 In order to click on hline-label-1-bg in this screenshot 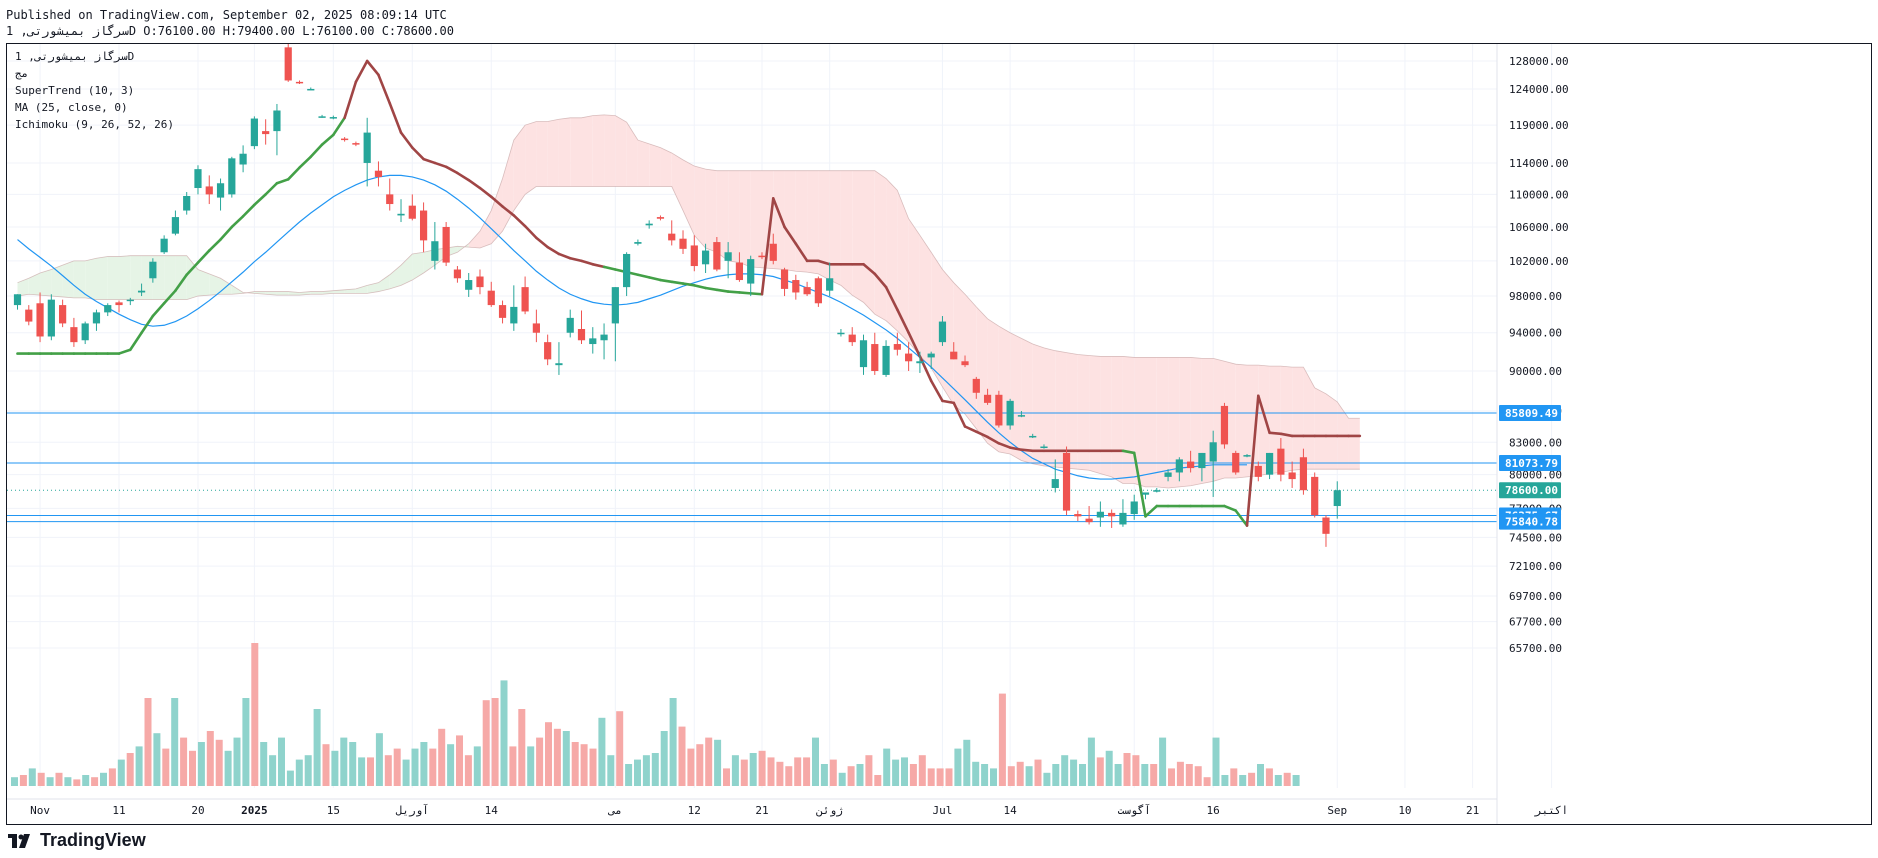, I will do `click(1530, 462)`.